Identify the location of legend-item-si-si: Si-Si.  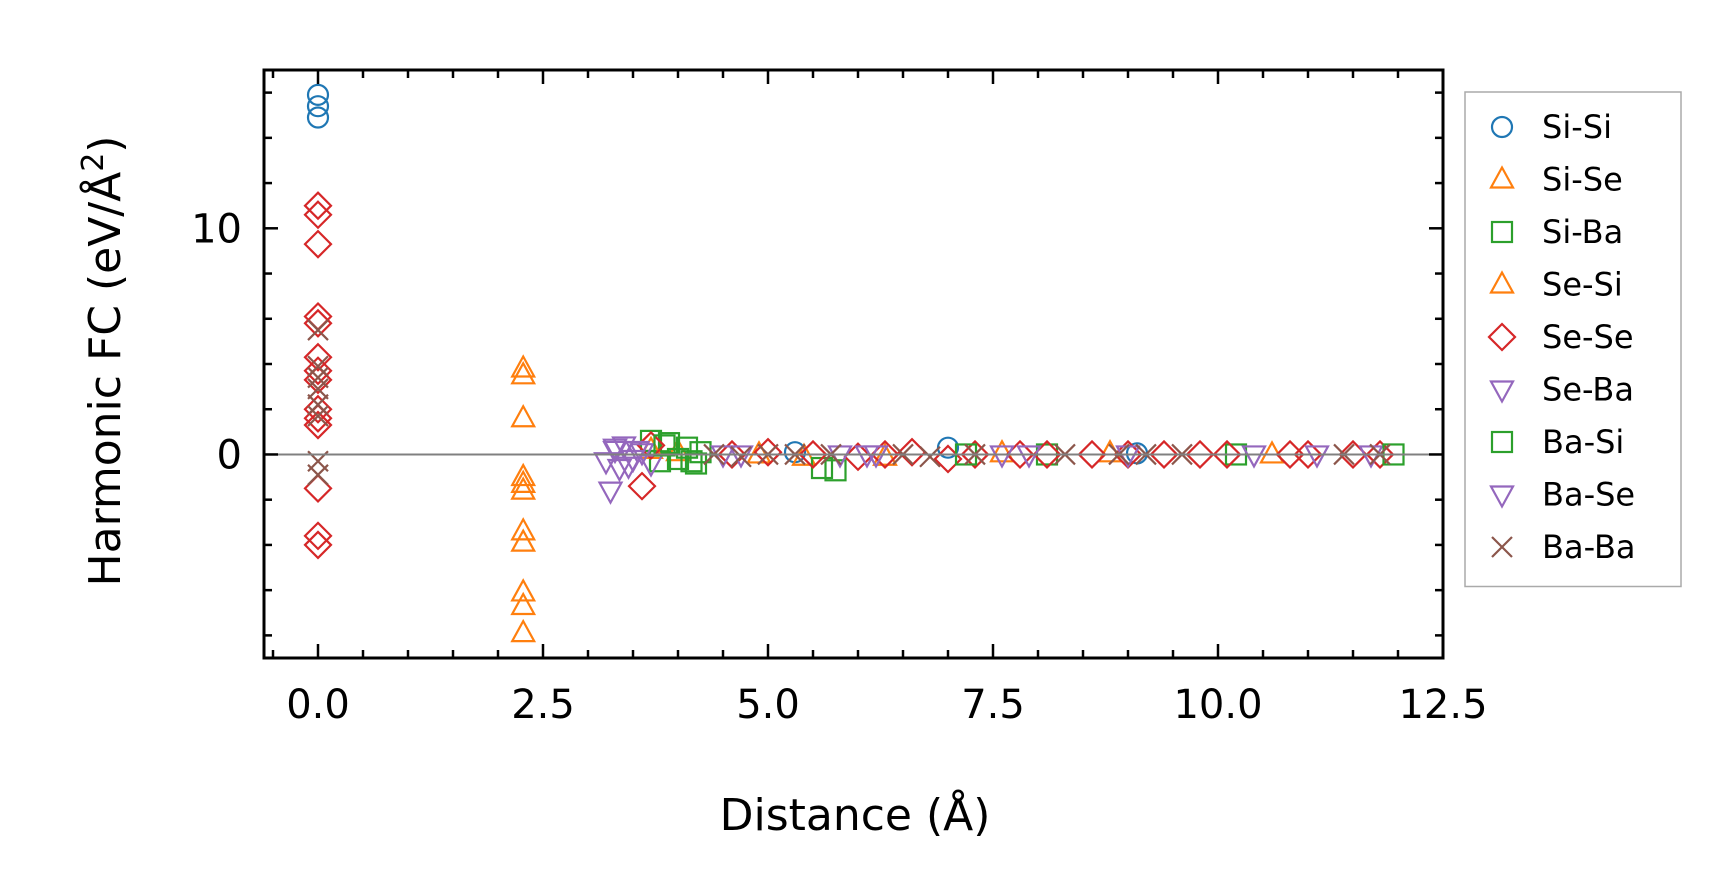
(1551, 127).